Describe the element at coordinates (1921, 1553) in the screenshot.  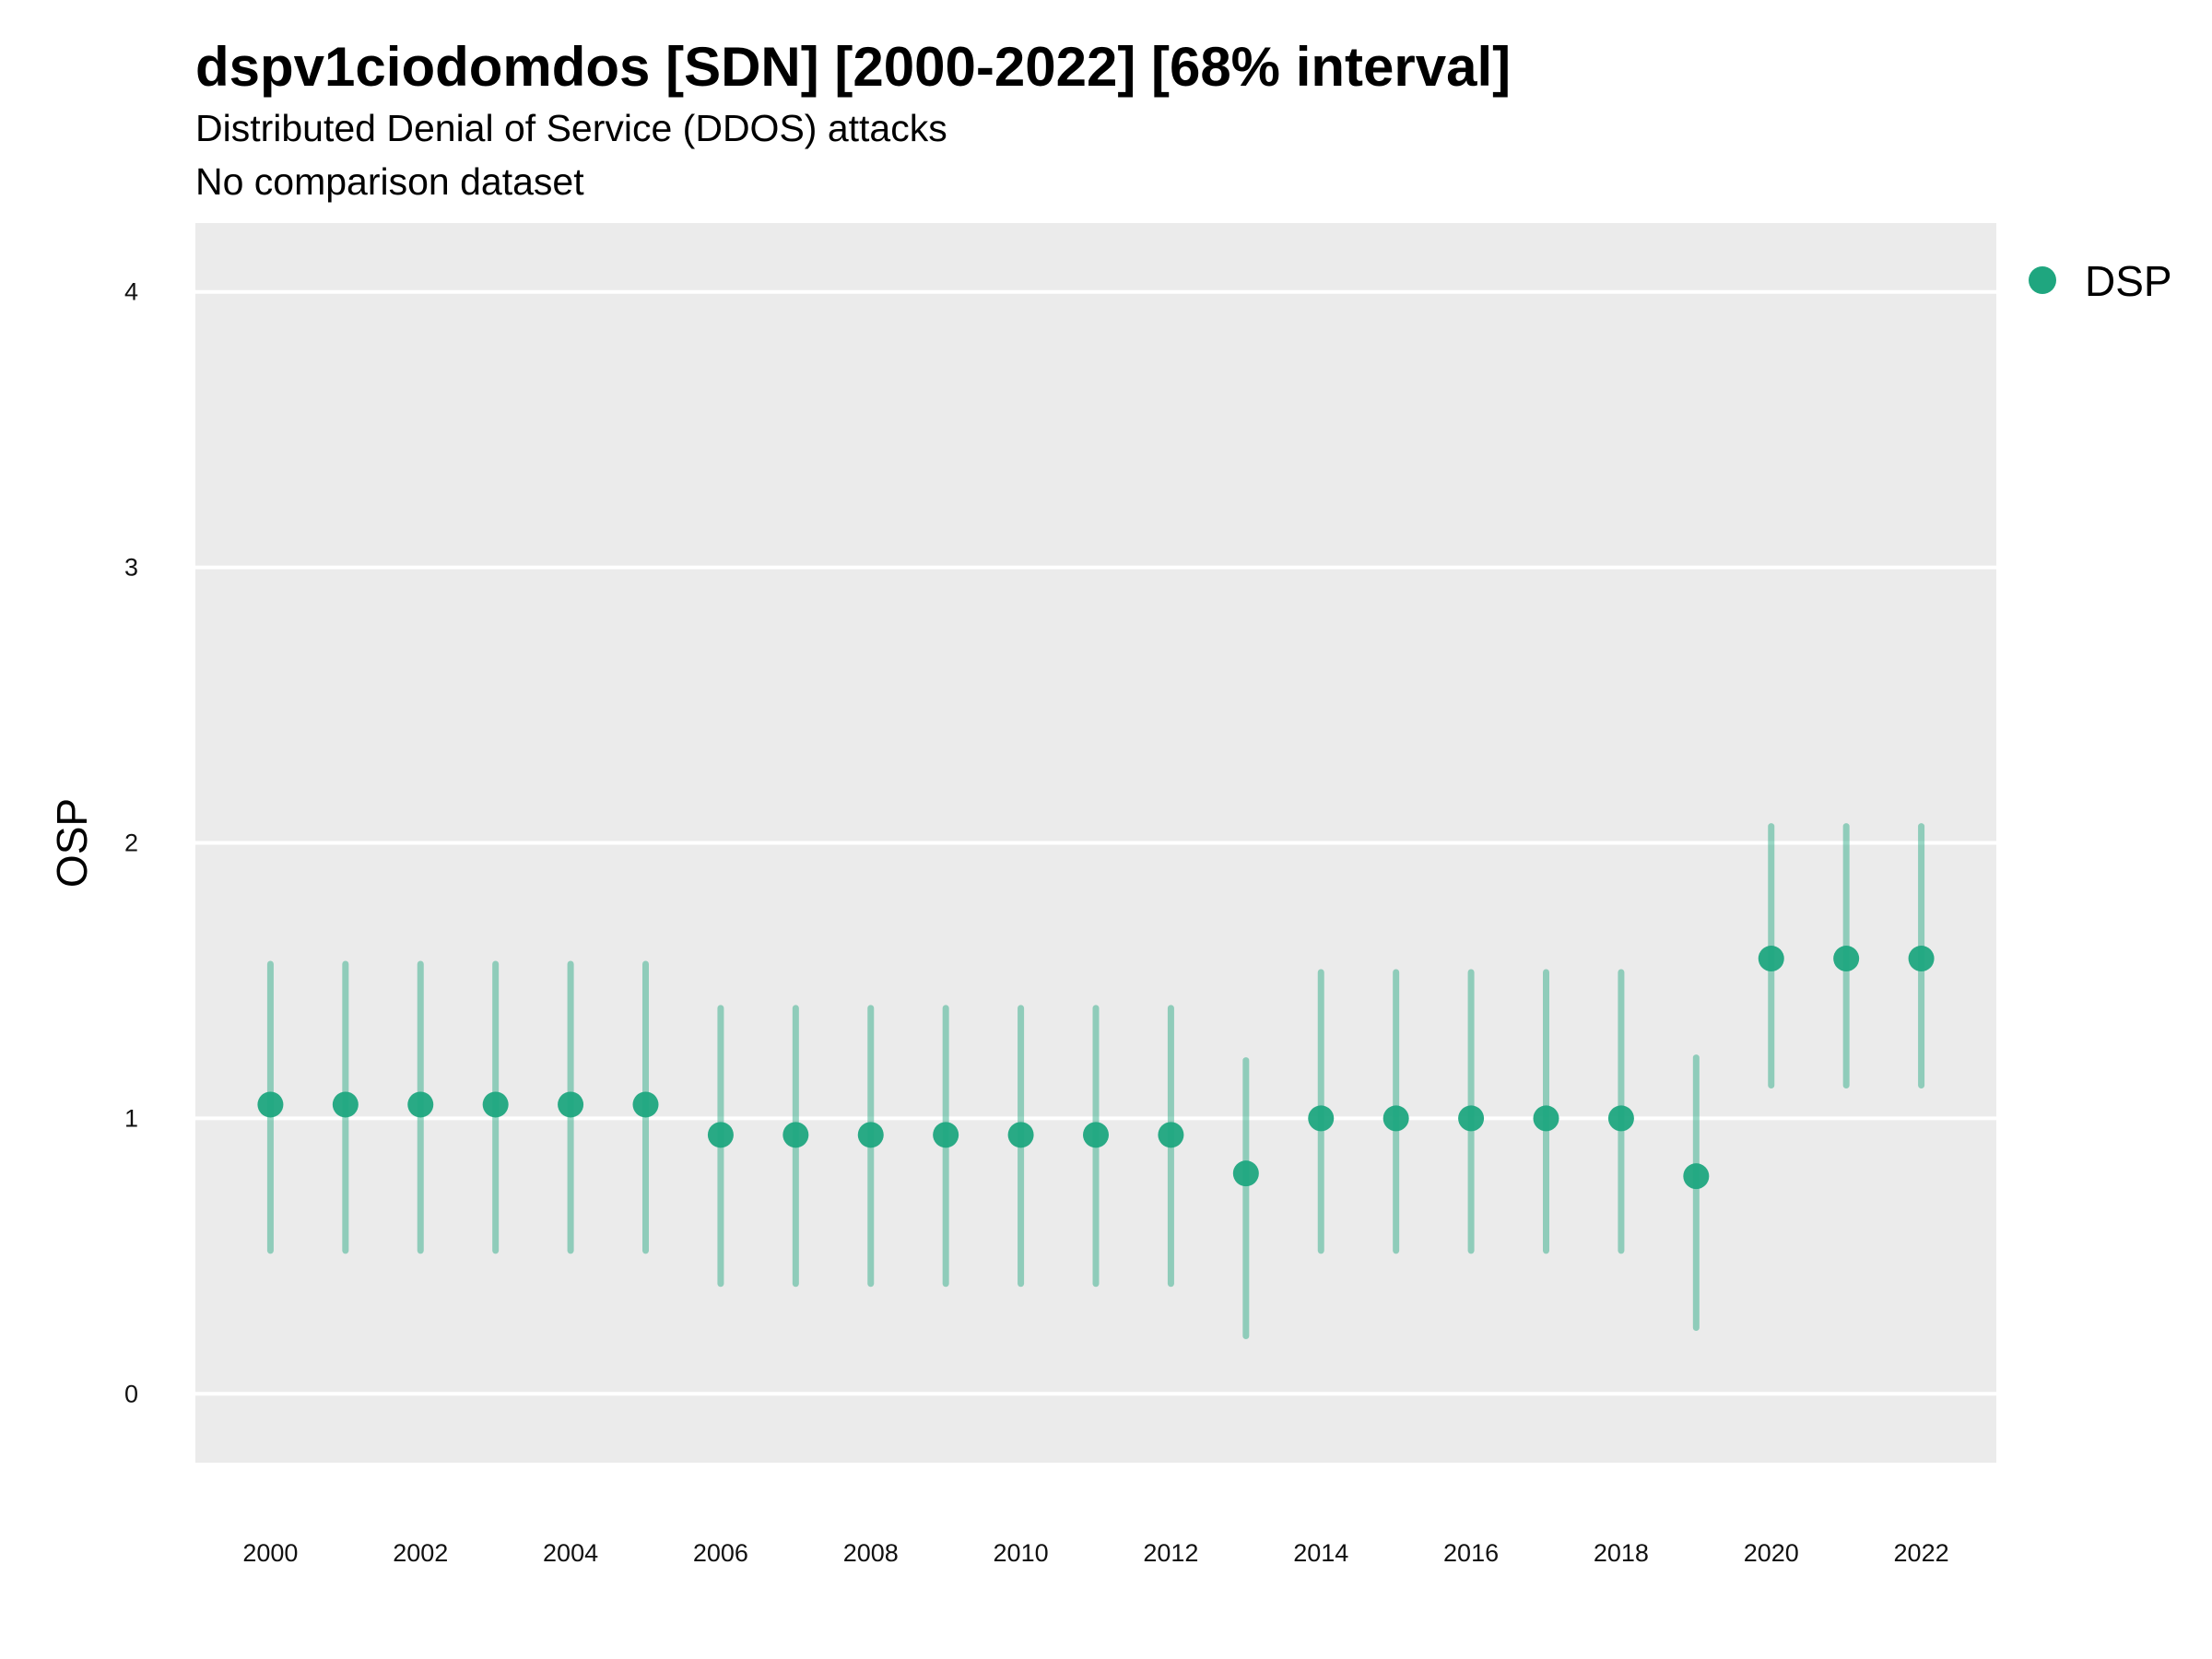
I see `x-tick-label: 2022` at that location.